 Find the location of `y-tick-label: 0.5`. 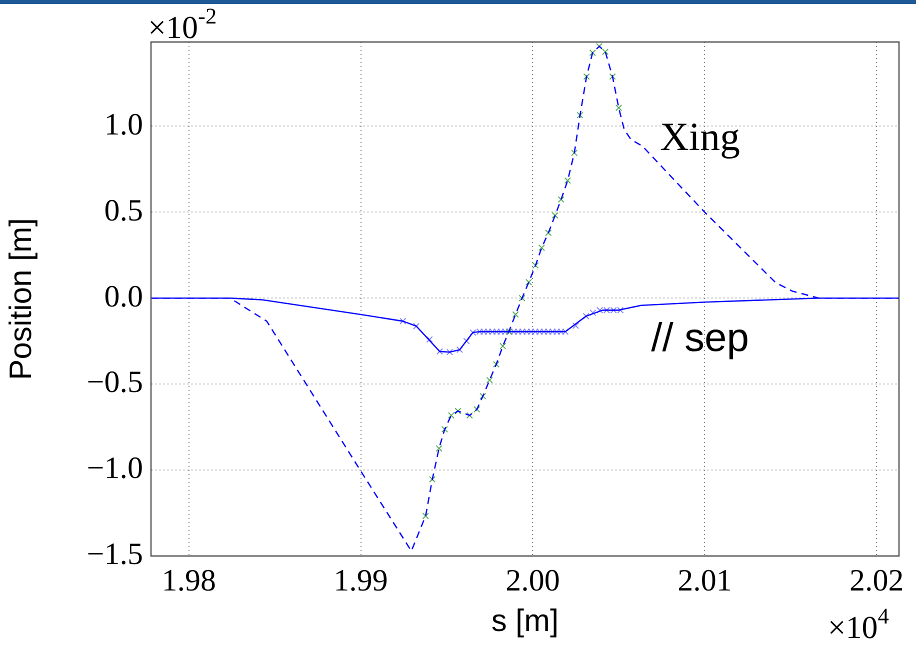

y-tick-label: 0.5 is located at coordinates (123, 210).